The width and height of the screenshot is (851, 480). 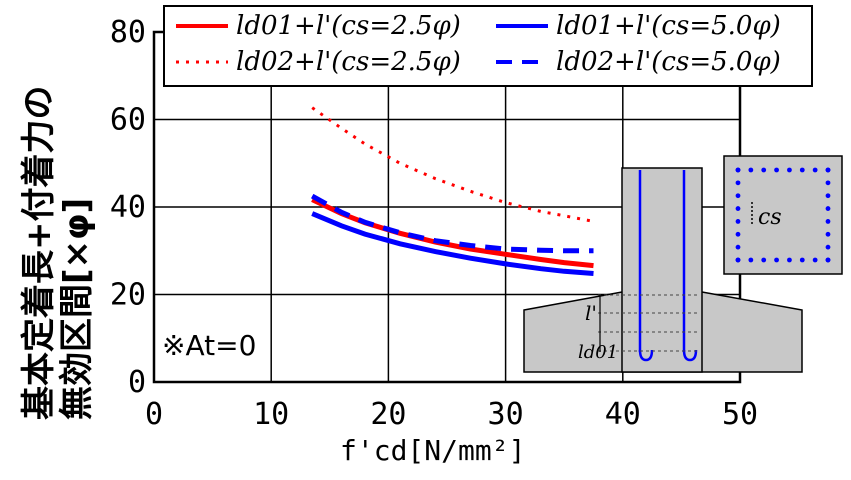 I want to click on y-axis-label-line2: 無効区間[×φ], so click(x=77, y=309).